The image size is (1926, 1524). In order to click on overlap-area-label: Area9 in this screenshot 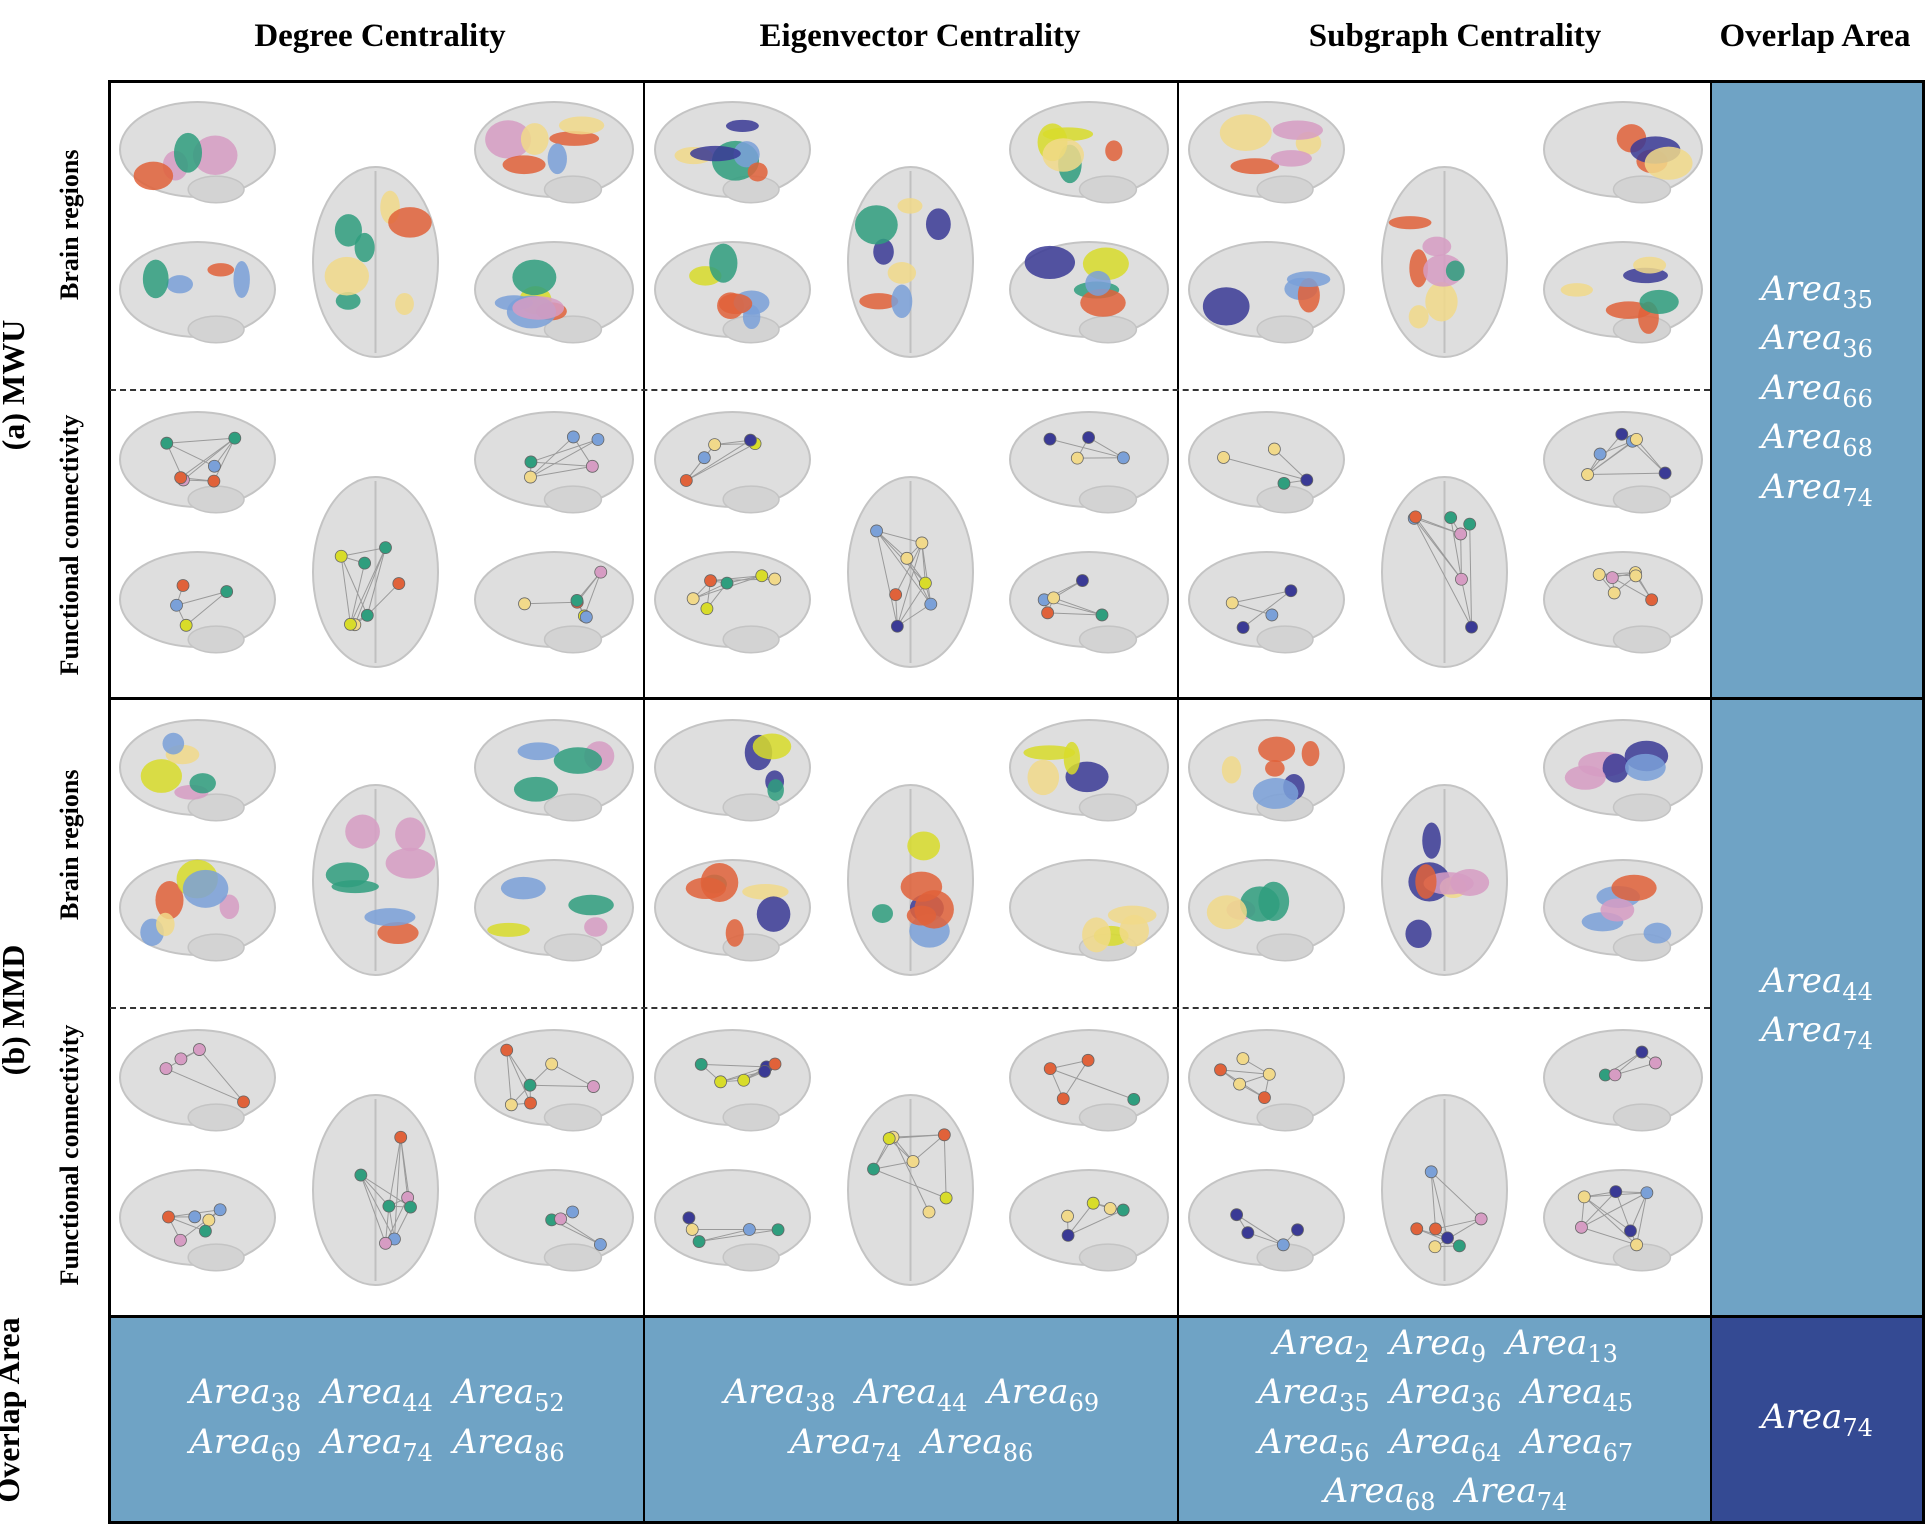, I will do `click(1438, 1345)`.